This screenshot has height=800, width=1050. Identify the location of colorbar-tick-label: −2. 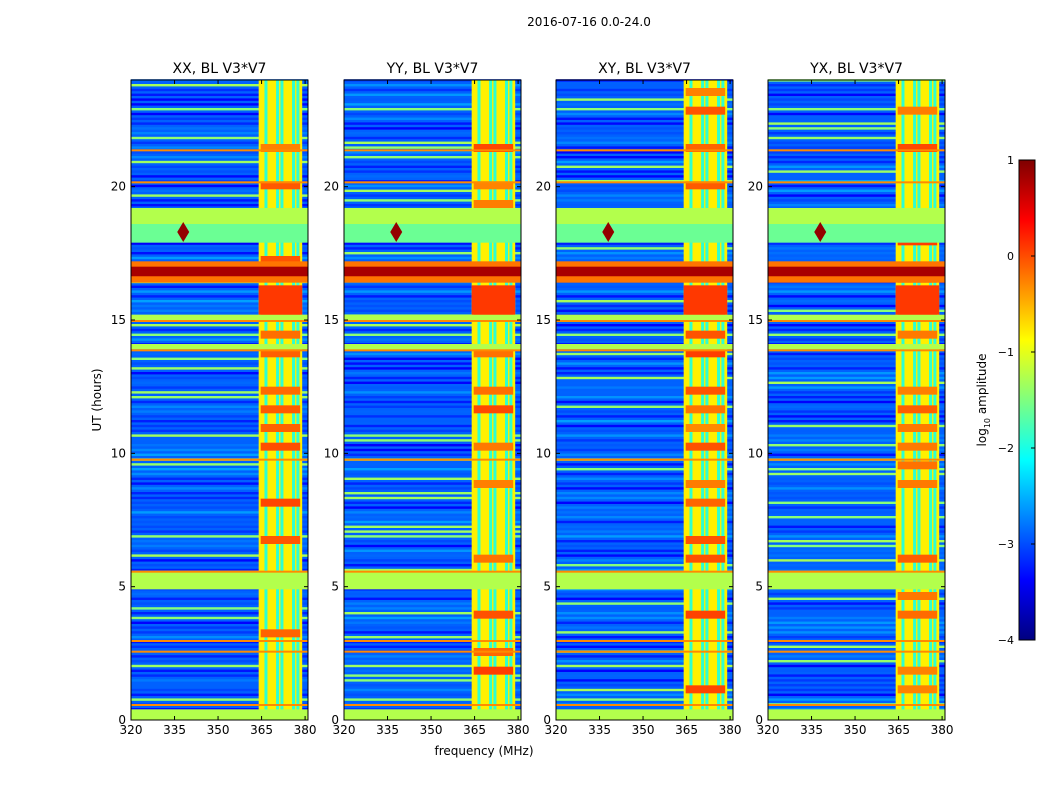
(1006, 448).